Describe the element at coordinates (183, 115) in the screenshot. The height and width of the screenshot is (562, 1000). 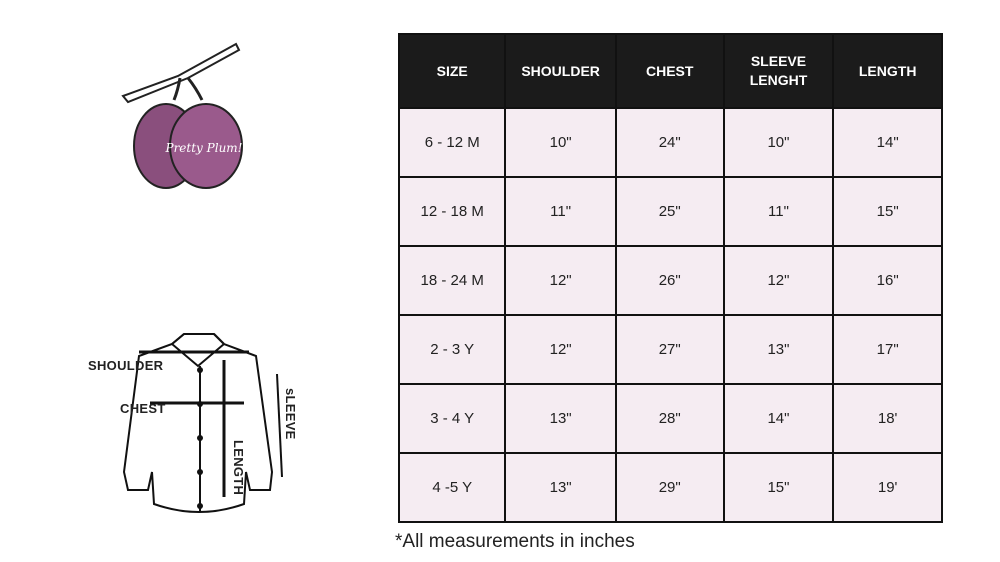
I see `pretty-plum-logo: Pretty Plum!` at that location.